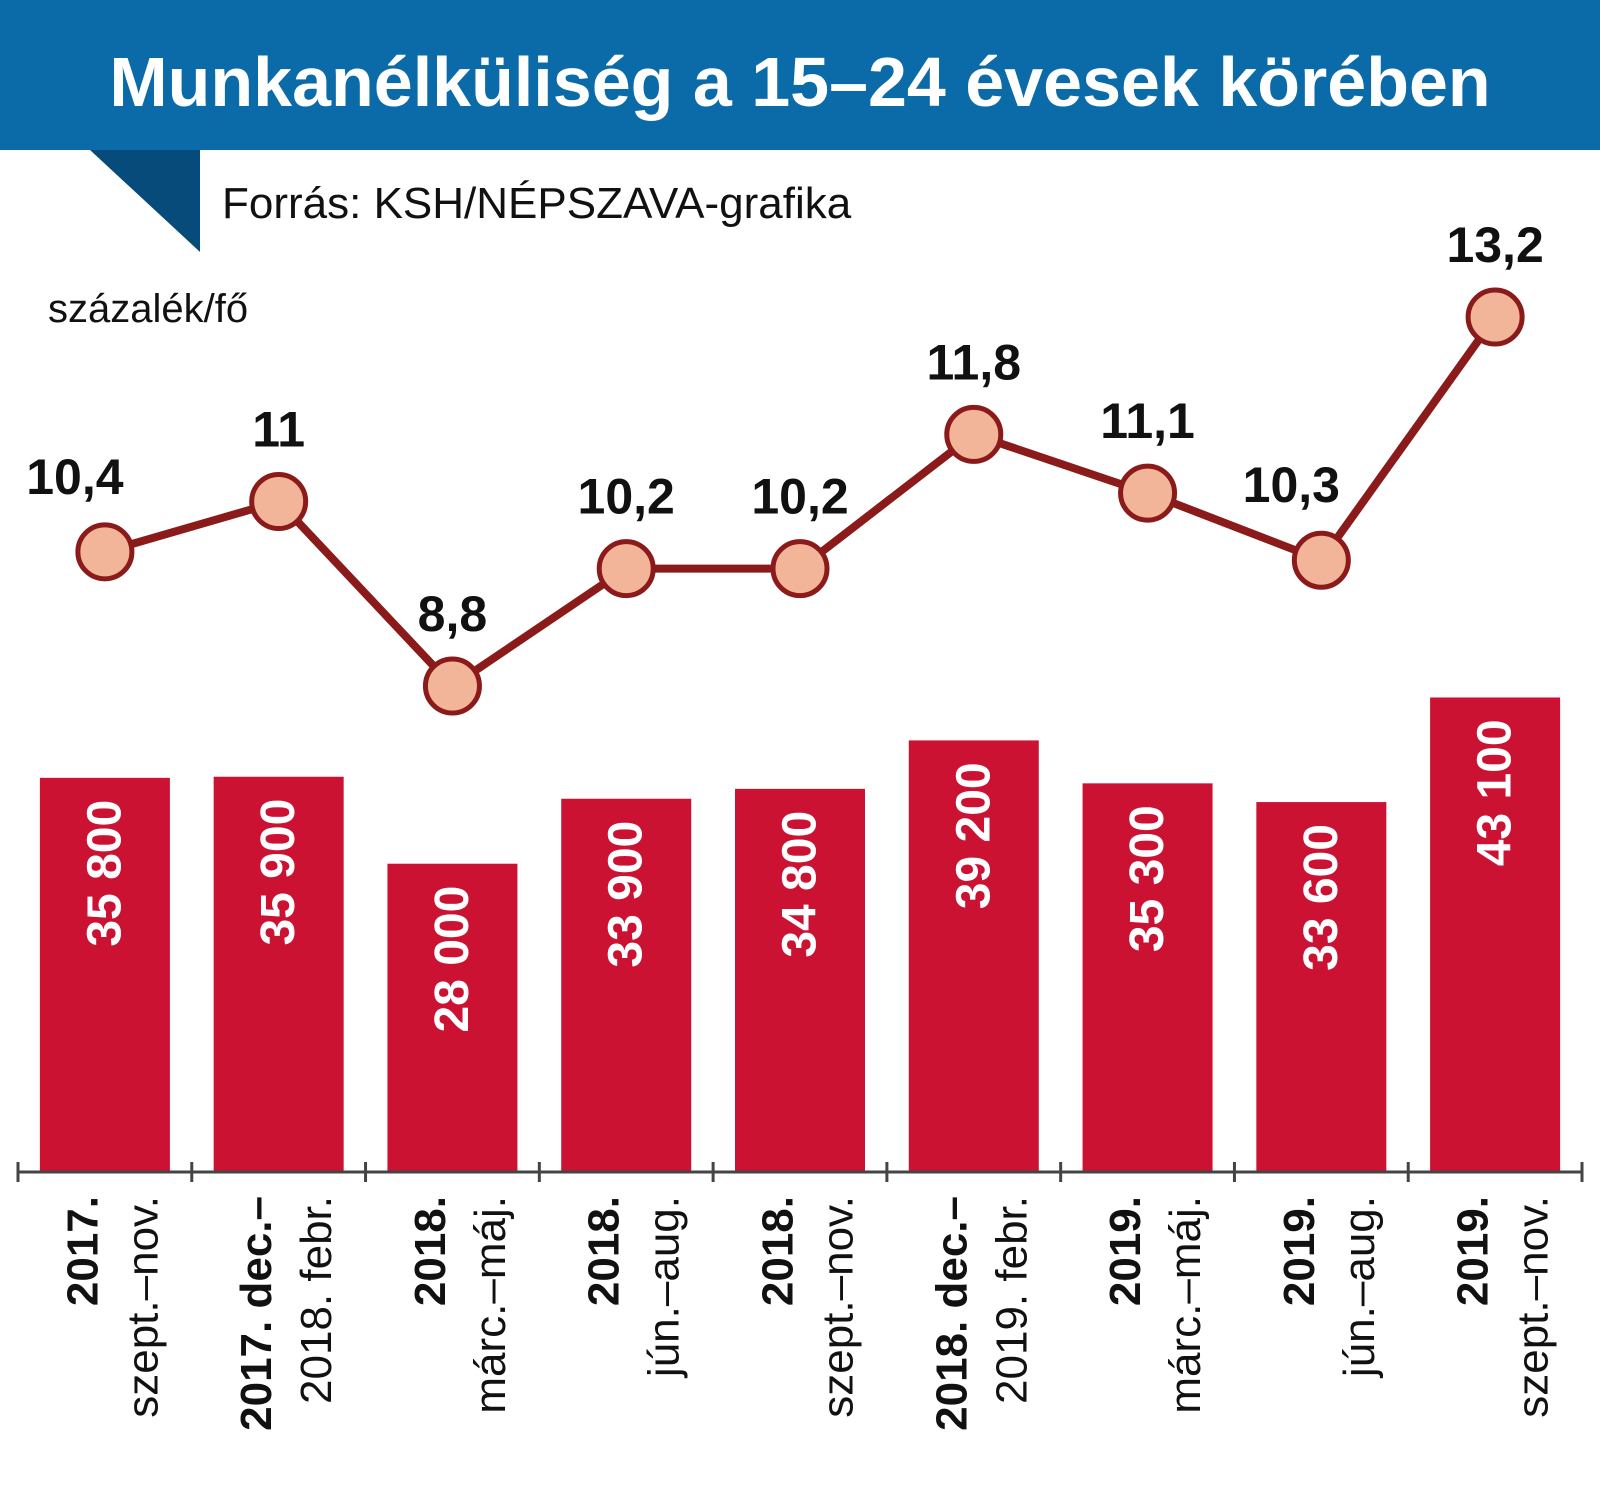 The height and width of the screenshot is (1492, 1600). I want to click on title-banner, so click(800, 75).